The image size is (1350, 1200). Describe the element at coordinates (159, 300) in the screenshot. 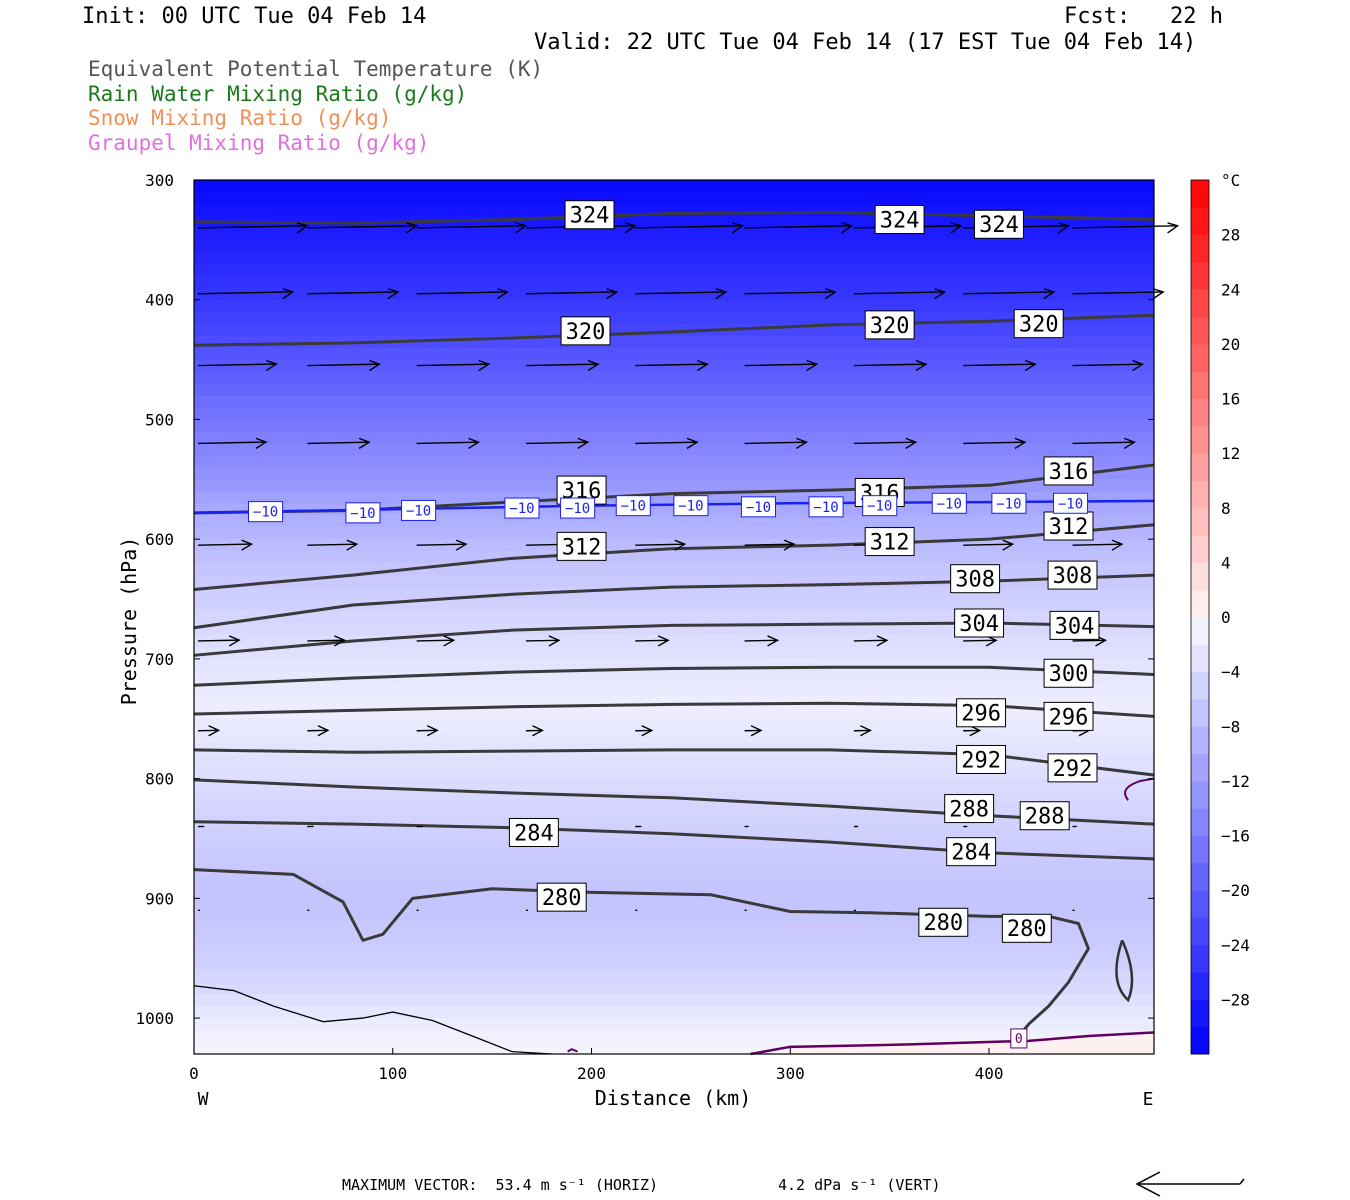

I see `y-tick-label: 400` at that location.